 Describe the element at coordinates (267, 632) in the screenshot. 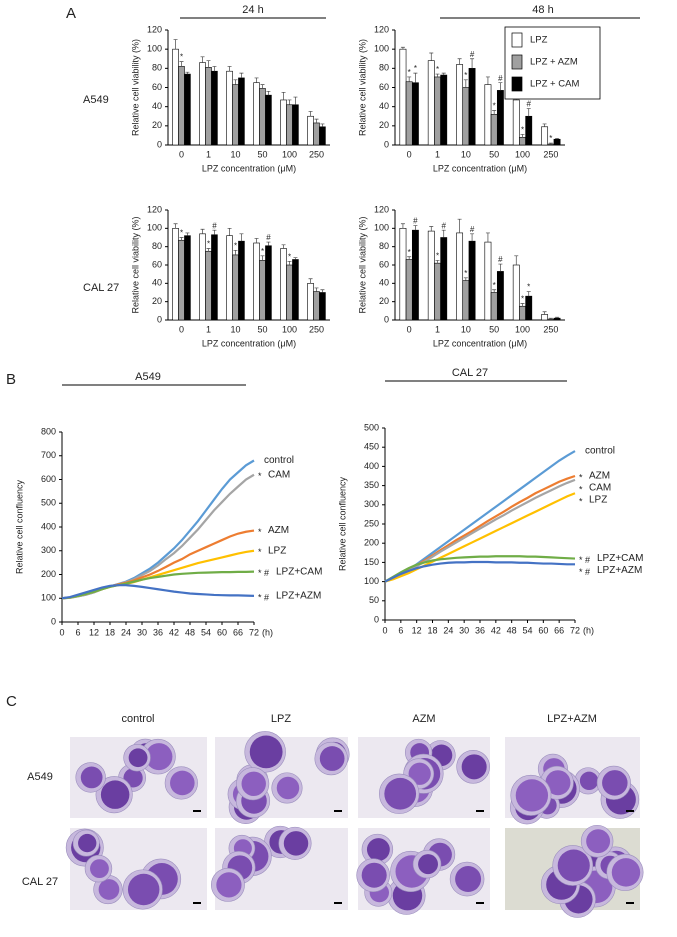

I see `x-axis-label: (h)` at that location.